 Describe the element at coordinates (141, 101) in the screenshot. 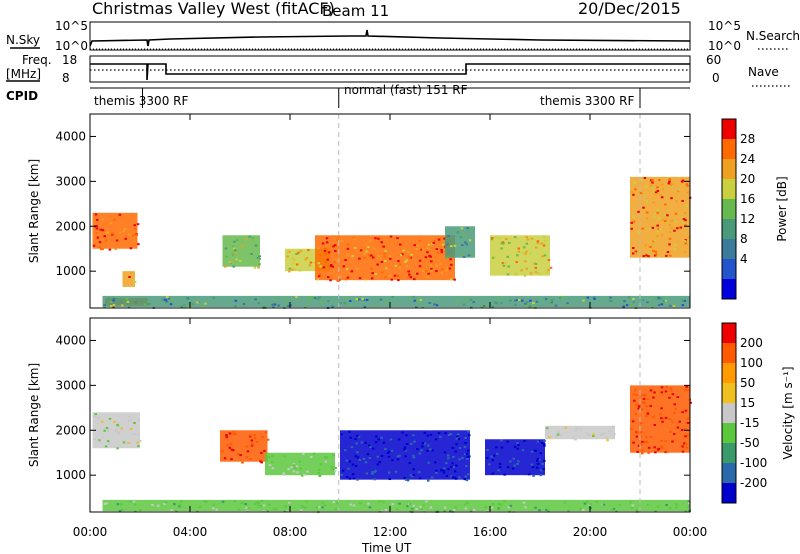

I see `cpid-segment-label: themis 3300 RF` at that location.